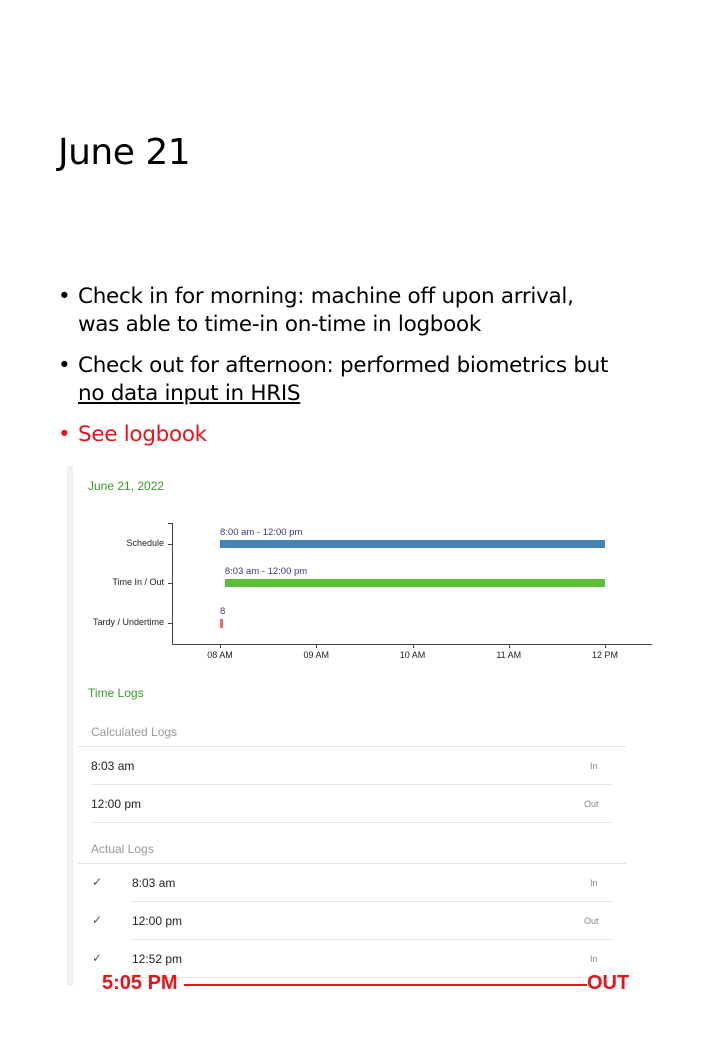 This screenshot has width=720, height=1040. Describe the element at coordinates (157, 959) in the screenshot. I see `actual-log-time: 12:52 pm` at that location.